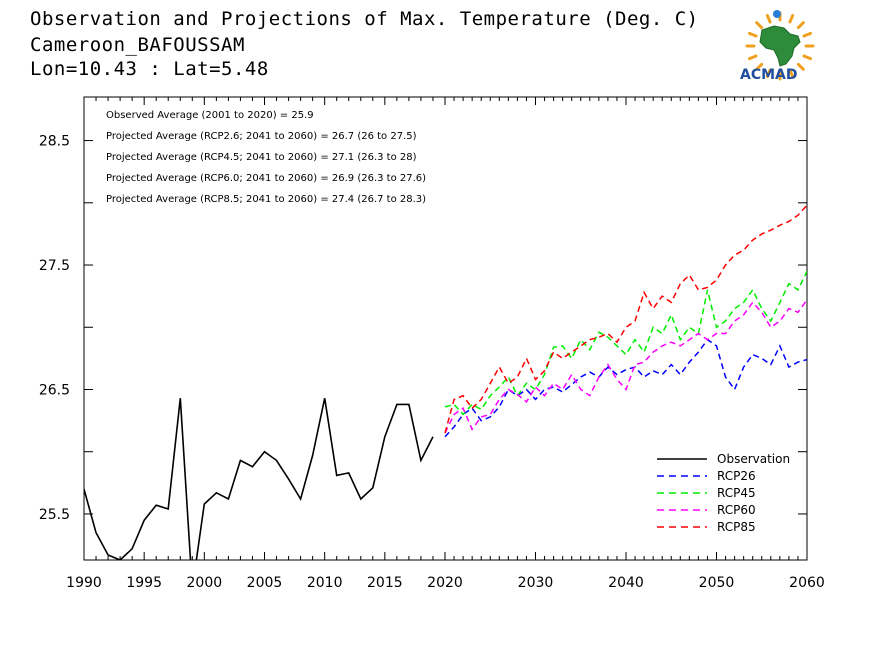  I want to click on y-tick-label: 26.5, so click(54, 390).